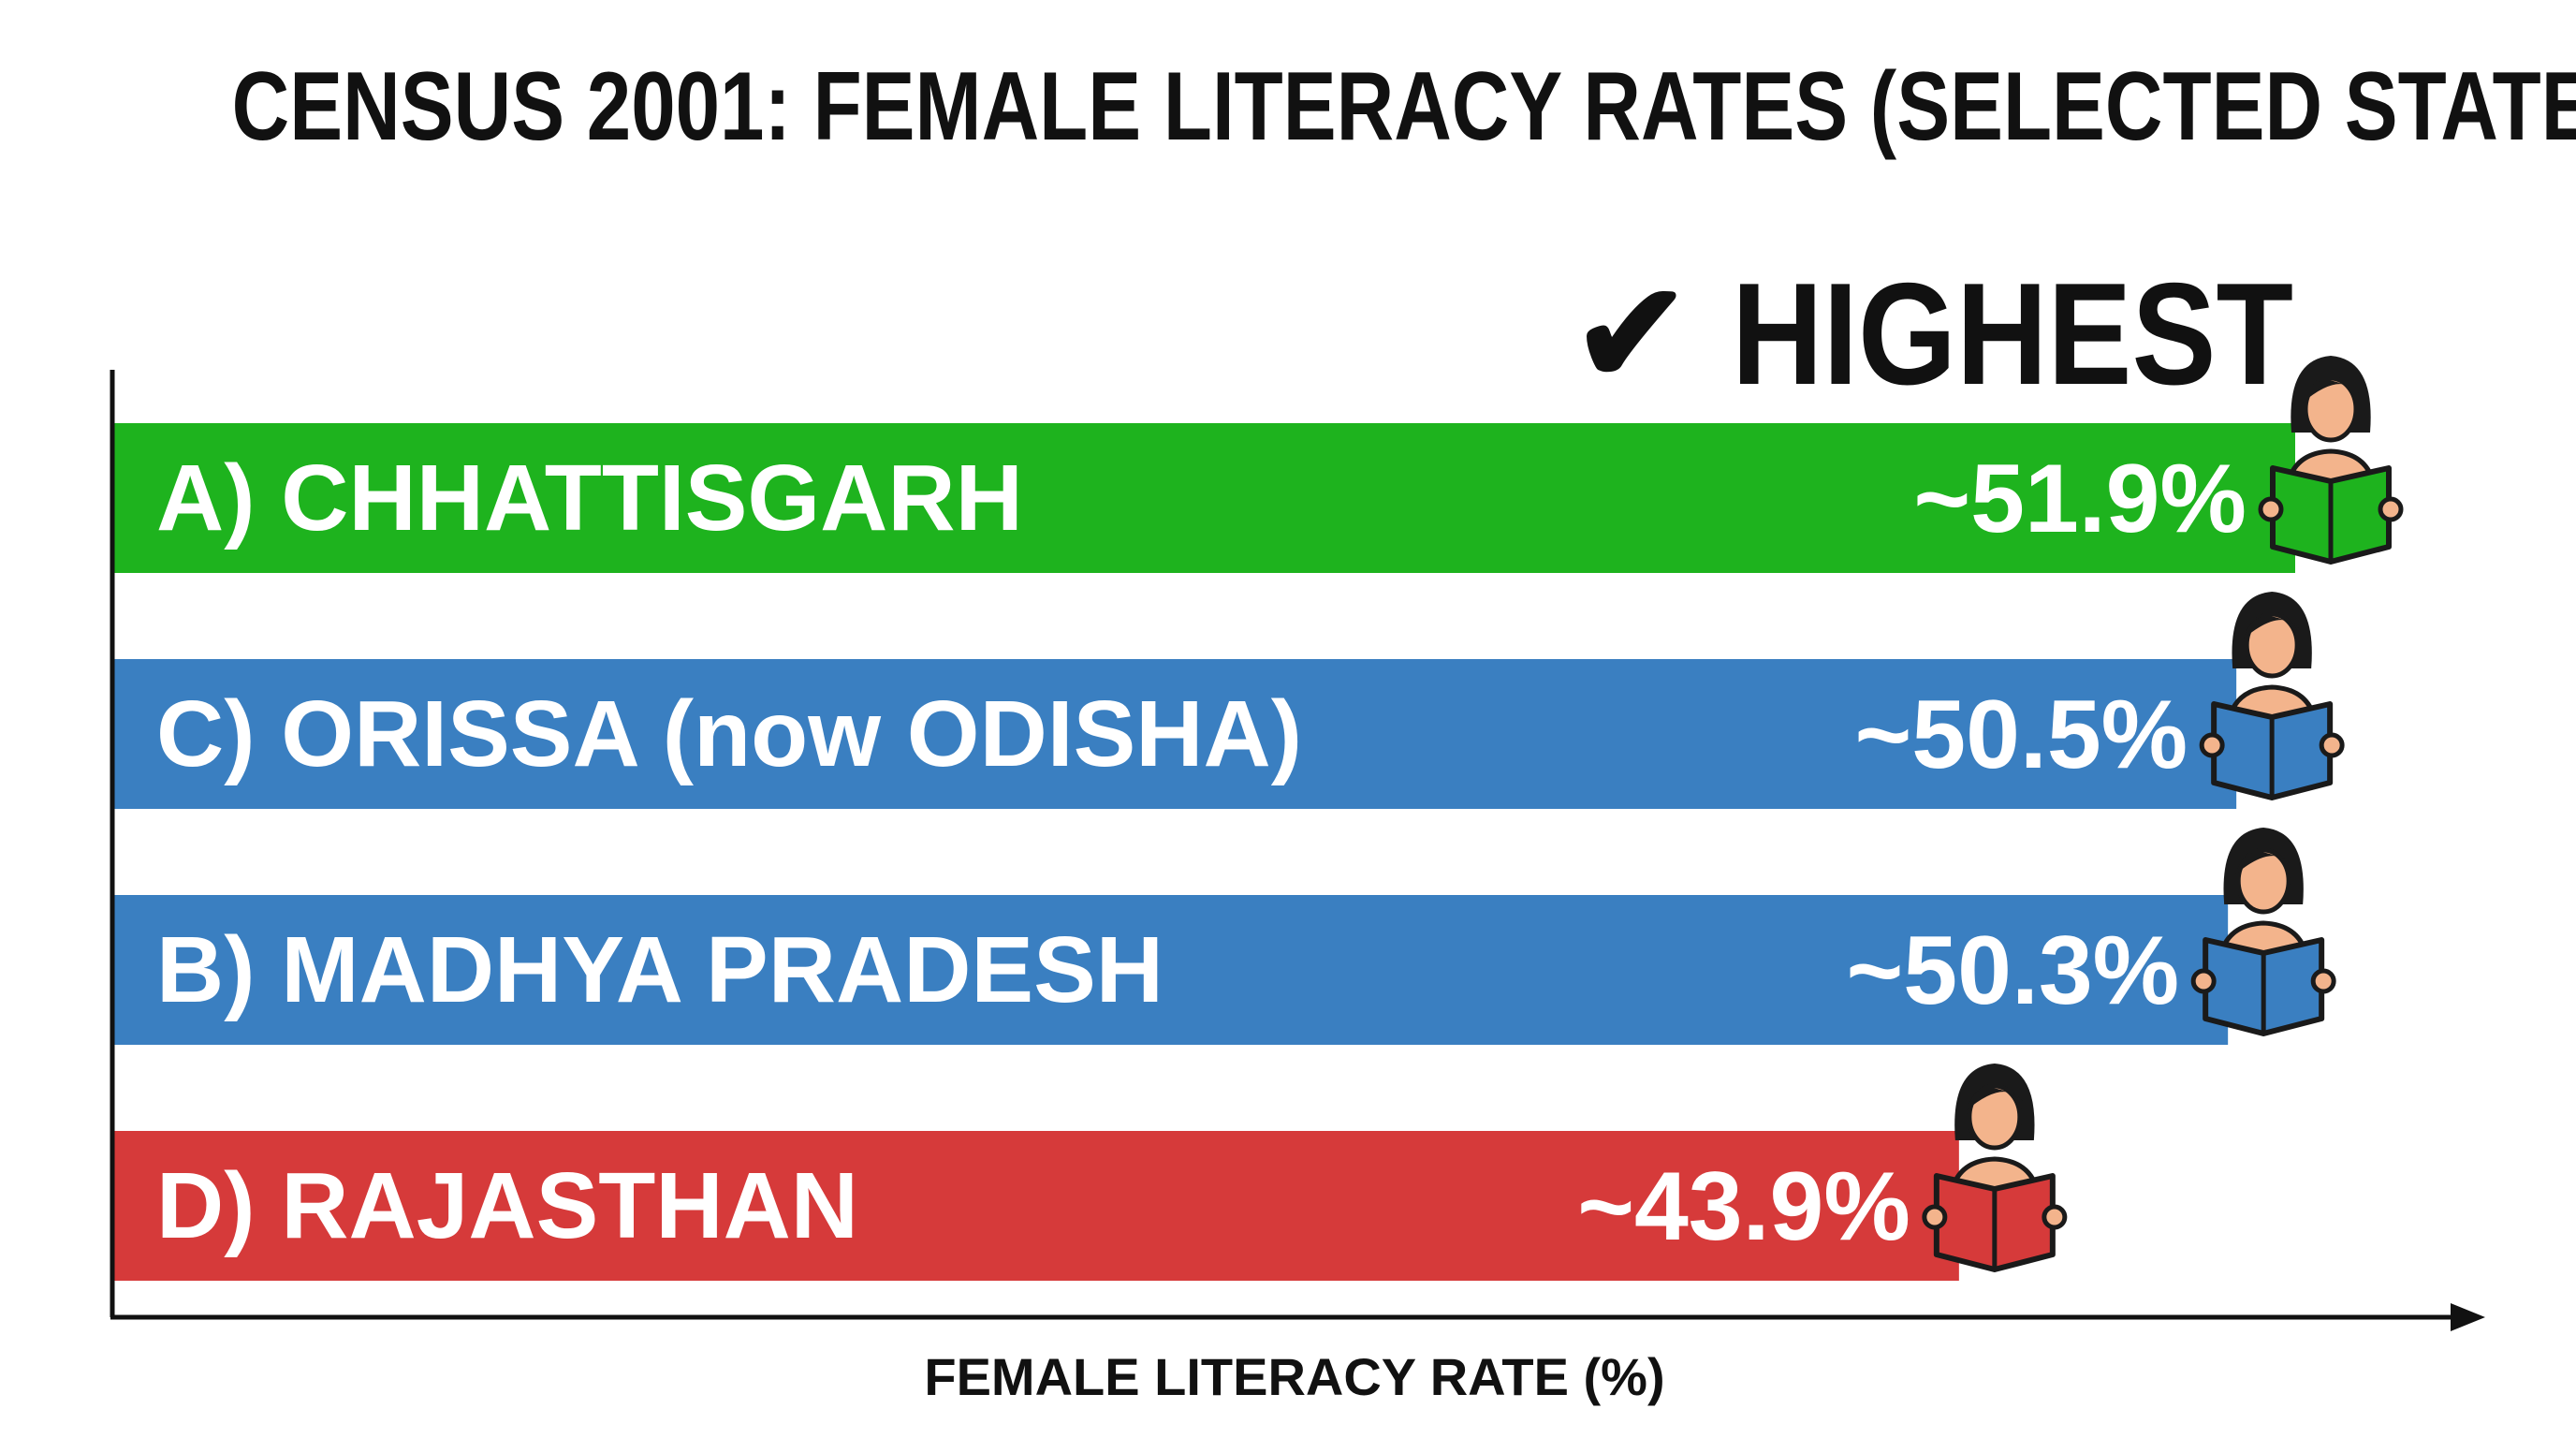 This screenshot has height=1438, width=2576. I want to click on bar-group: B) MADHYA PRADESH ~50.3%, so click(1171, 970).